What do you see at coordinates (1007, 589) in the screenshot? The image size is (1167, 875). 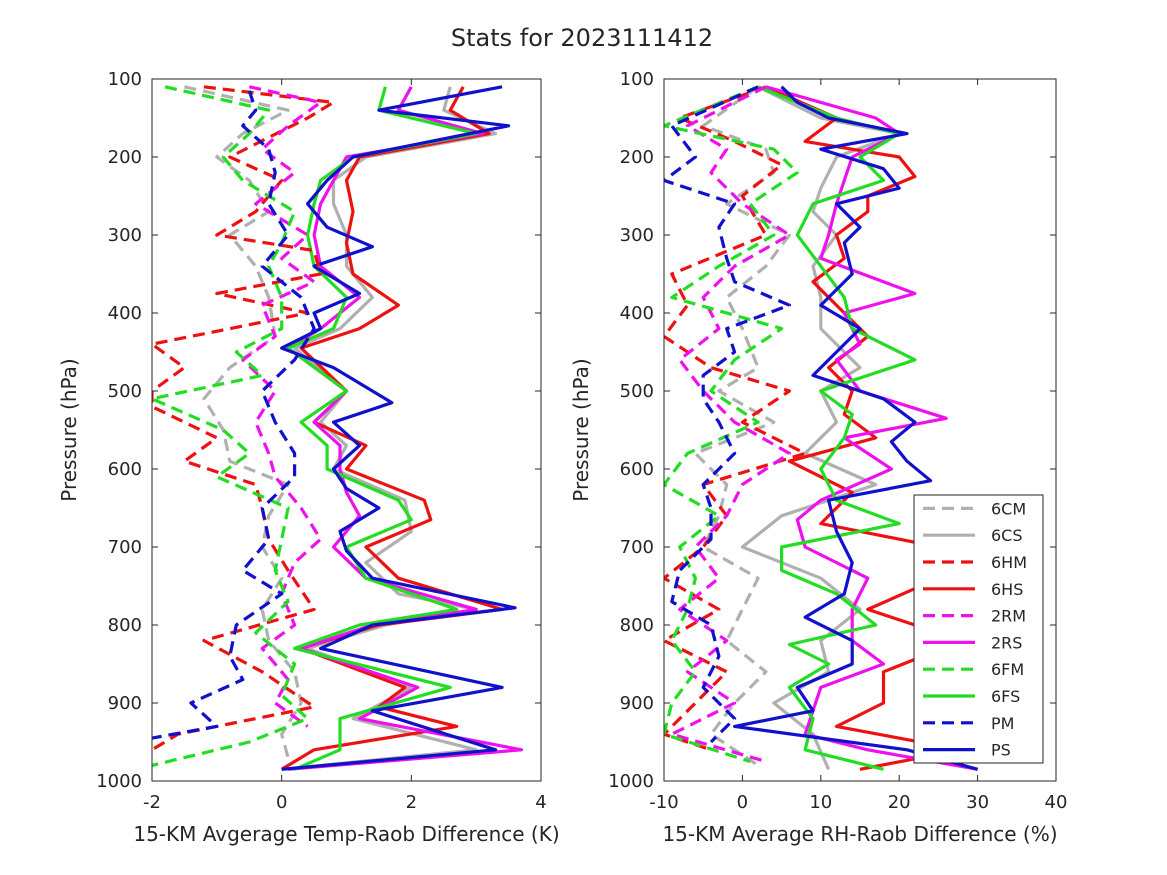 I see `legend-label-6hs: 6HS` at bounding box center [1007, 589].